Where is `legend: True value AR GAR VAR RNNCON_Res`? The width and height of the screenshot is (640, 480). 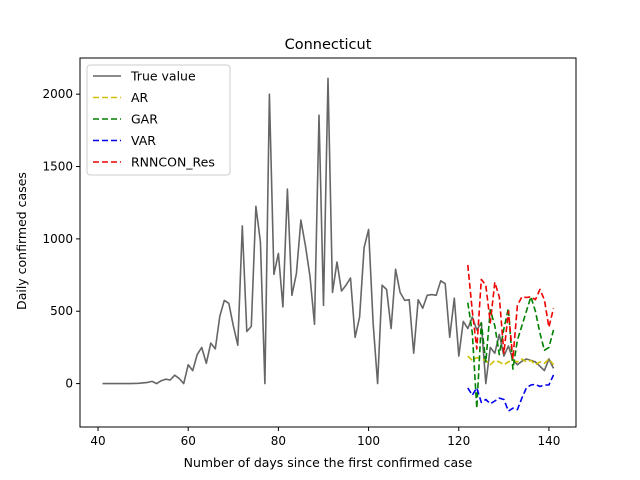
legend: True value AR GAR VAR RNNCON_Res is located at coordinates (158, 120).